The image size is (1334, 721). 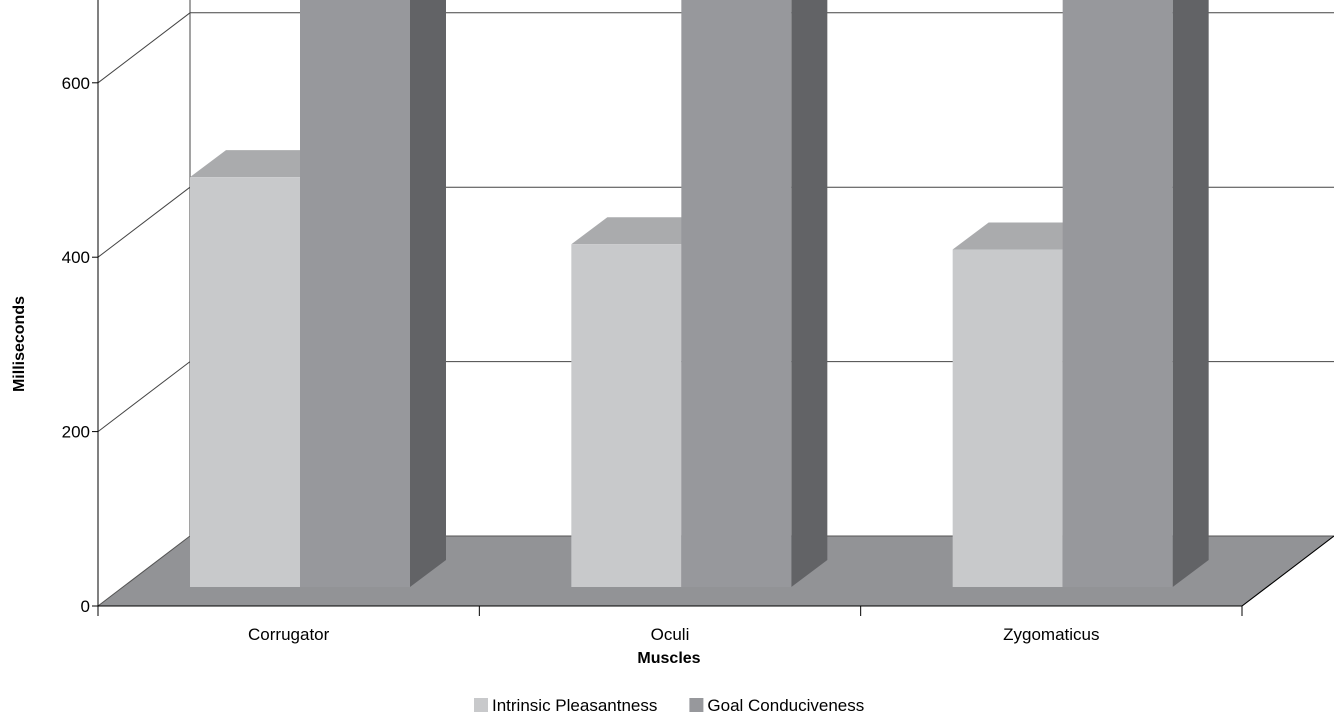 What do you see at coordinates (1287, 571) in the screenshot?
I see `floor-edge` at bounding box center [1287, 571].